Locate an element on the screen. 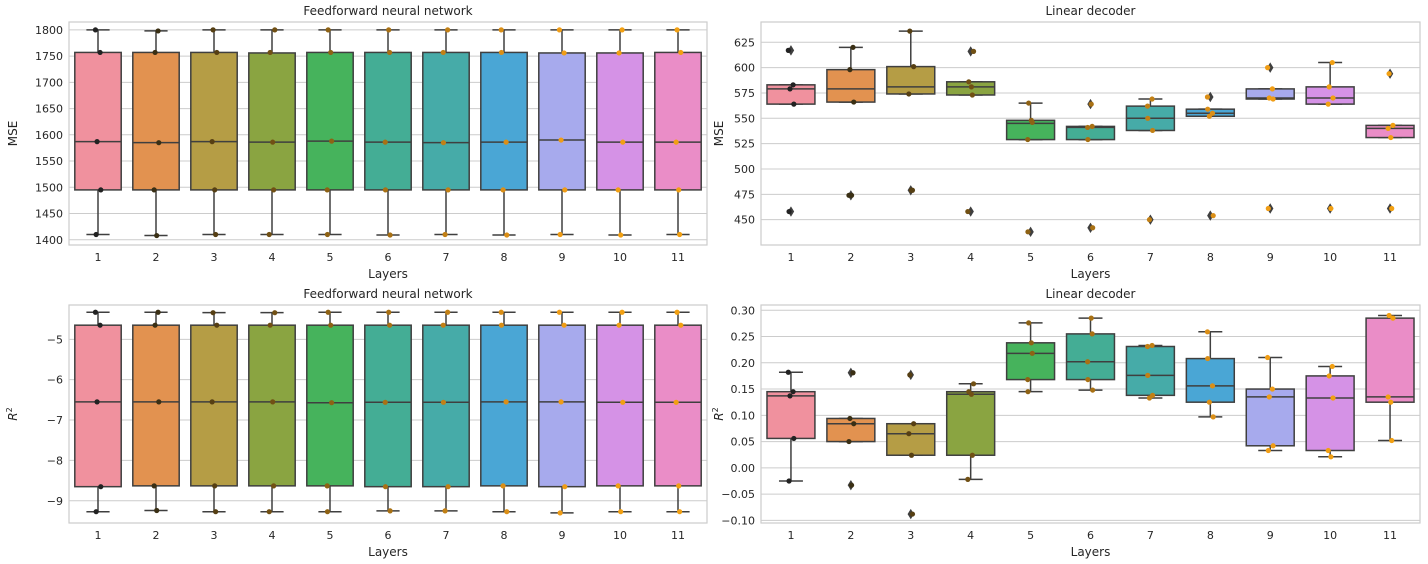  x-tick-label: 2 is located at coordinates (850, 257).